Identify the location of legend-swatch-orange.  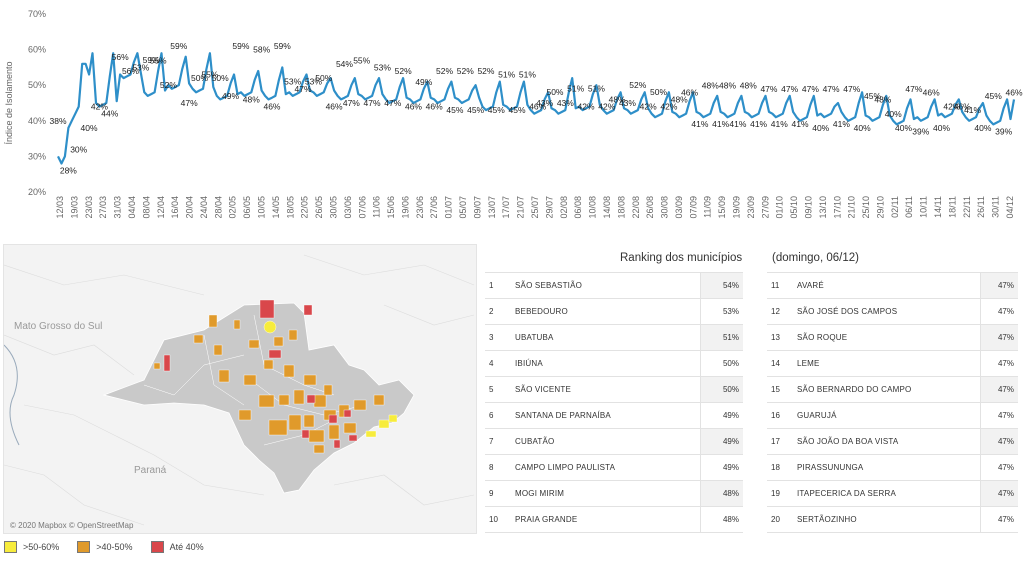
(84, 547).